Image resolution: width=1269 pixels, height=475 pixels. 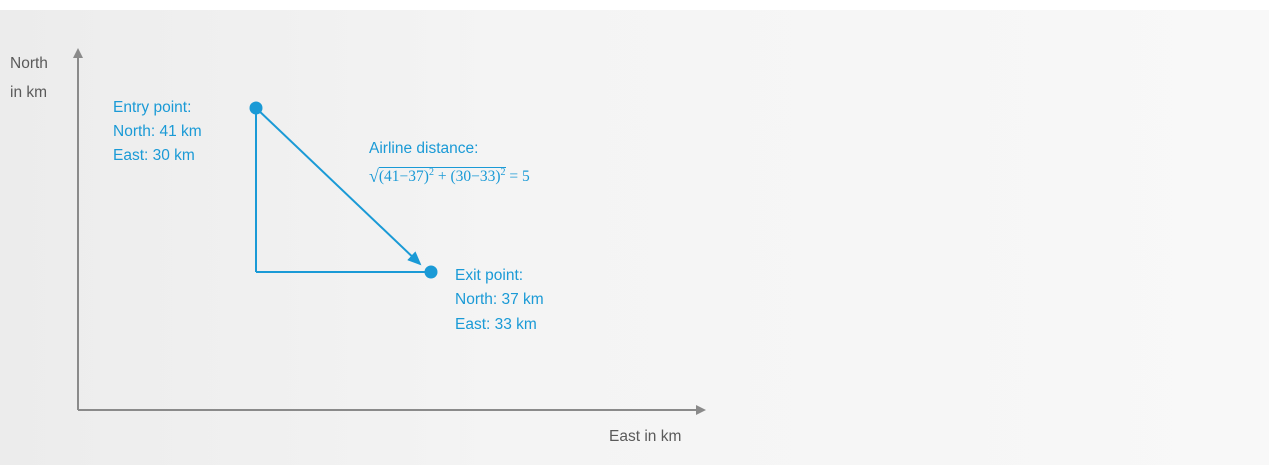 I want to click on y-axis-label-line1: North, so click(x=29, y=63).